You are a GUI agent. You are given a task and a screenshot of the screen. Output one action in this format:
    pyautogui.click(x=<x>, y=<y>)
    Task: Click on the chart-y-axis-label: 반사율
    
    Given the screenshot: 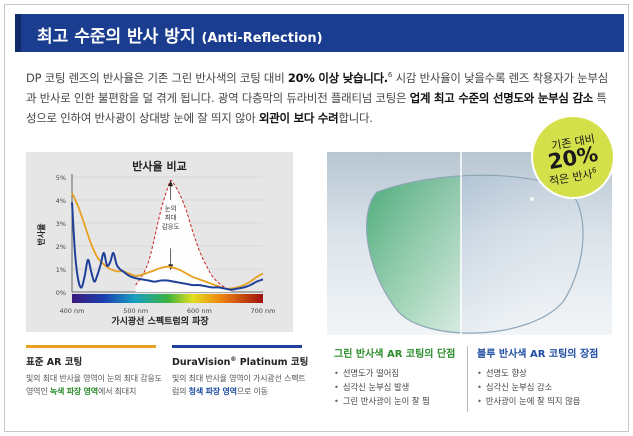 What is the action you would take?
    pyautogui.click(x=41, y=234)
    